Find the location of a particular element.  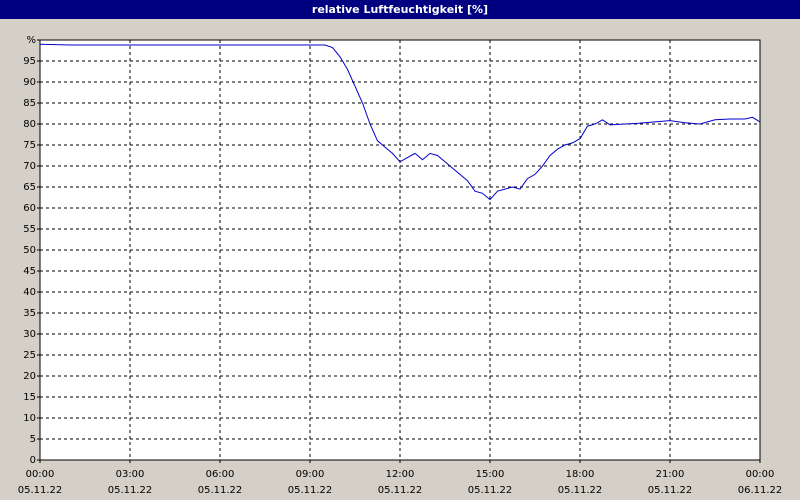

y-tick-label: 5 is located at coordinates (33, 439).